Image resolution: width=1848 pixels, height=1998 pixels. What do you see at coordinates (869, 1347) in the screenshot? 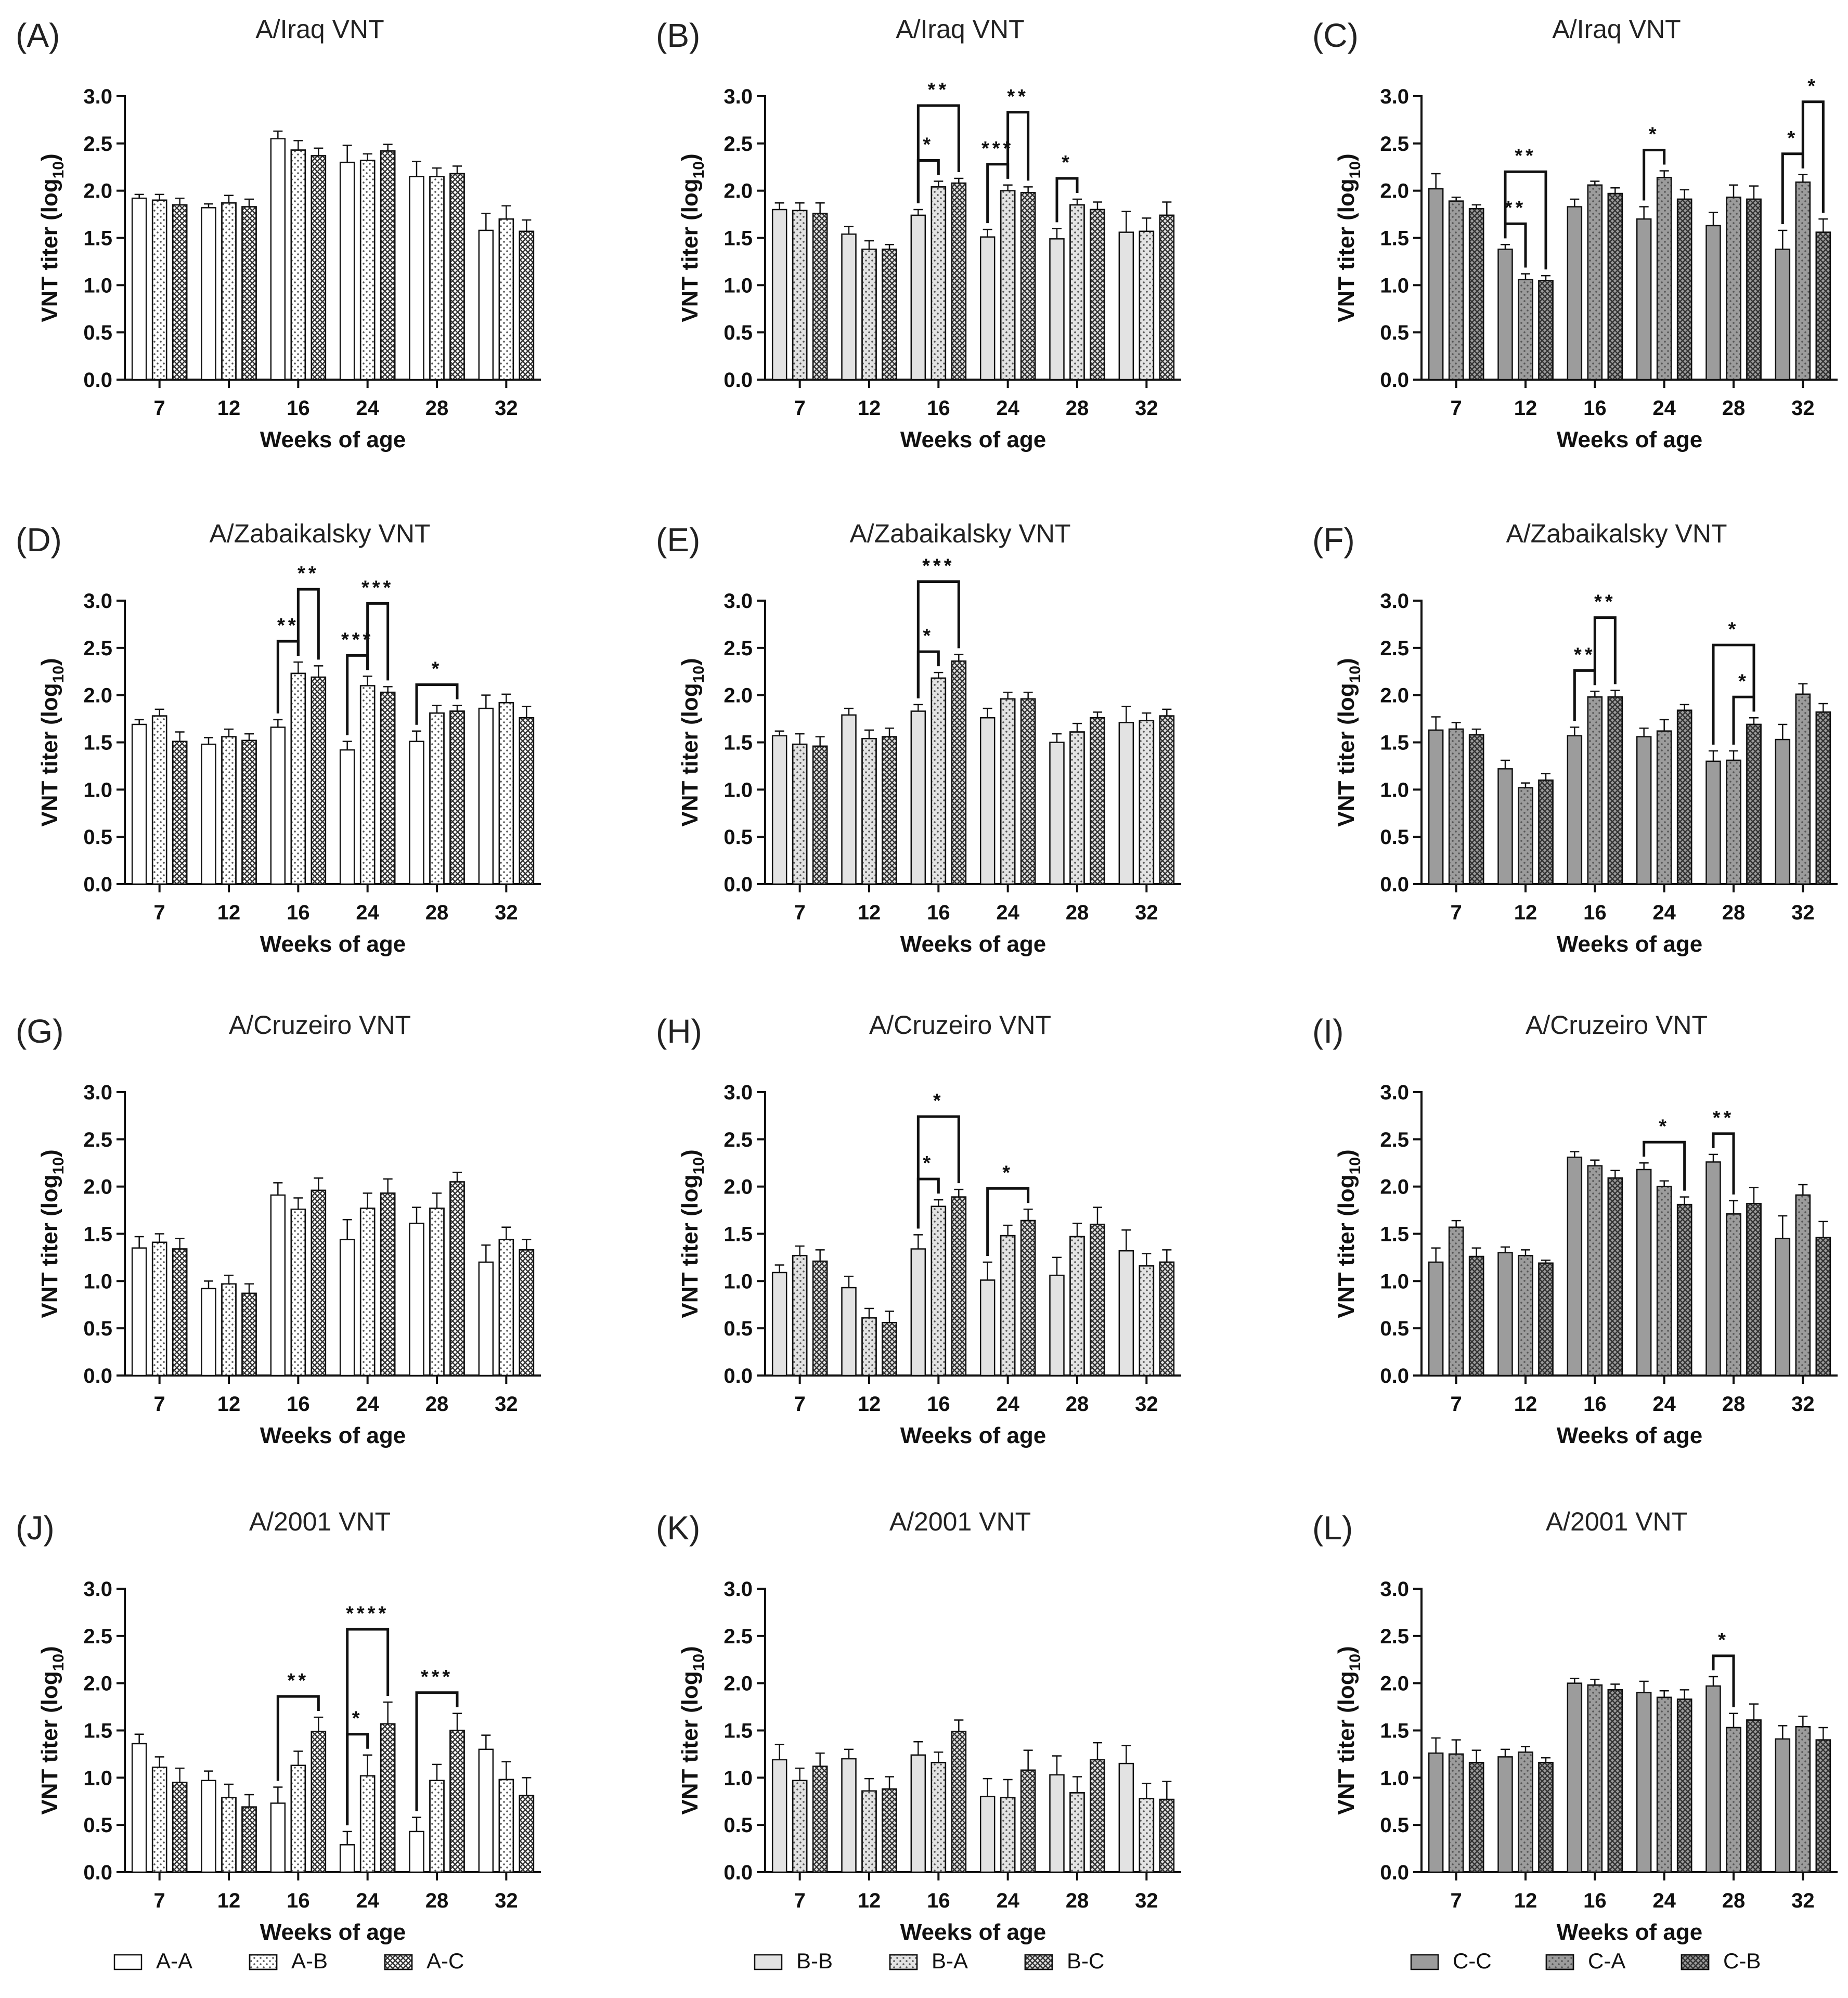
I see `bar-pattern-b-a-wk12` at bounding box center [869, 1347].